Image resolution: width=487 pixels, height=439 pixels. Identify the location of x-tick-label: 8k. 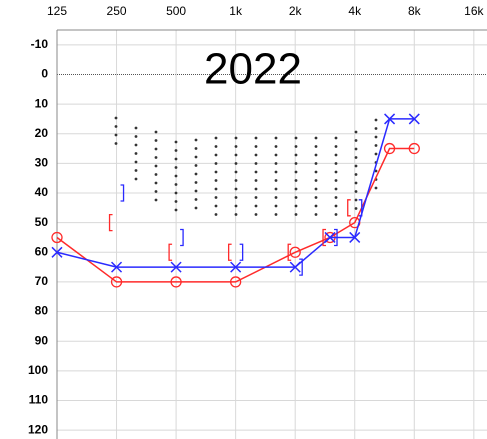
(415, 11).